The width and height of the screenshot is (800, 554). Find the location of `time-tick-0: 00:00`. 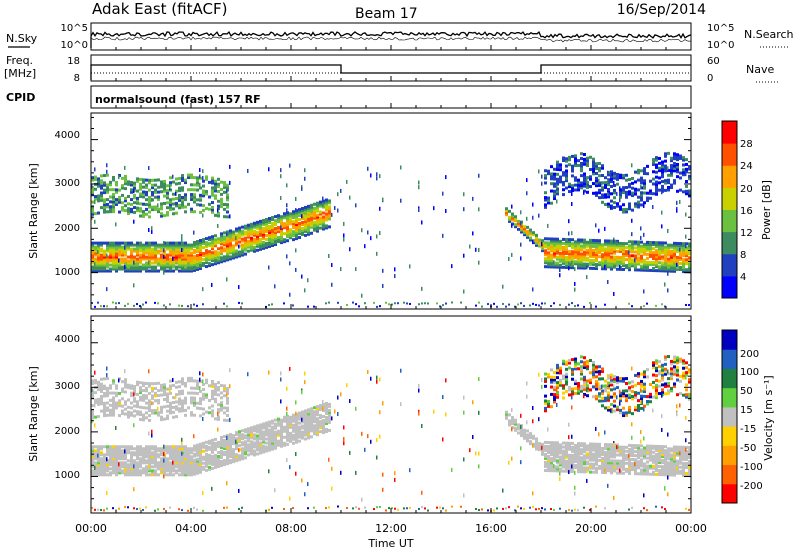

time-tick-0: 00:00 is located at coordinates (91, 528).